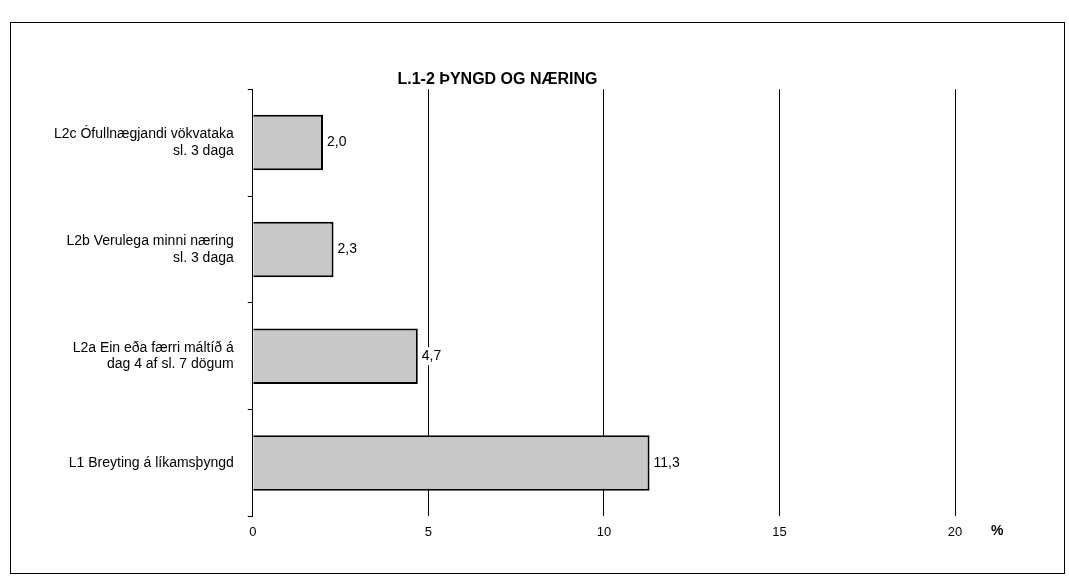  I want to click on x-tick-label: 0, so click(253, 531).